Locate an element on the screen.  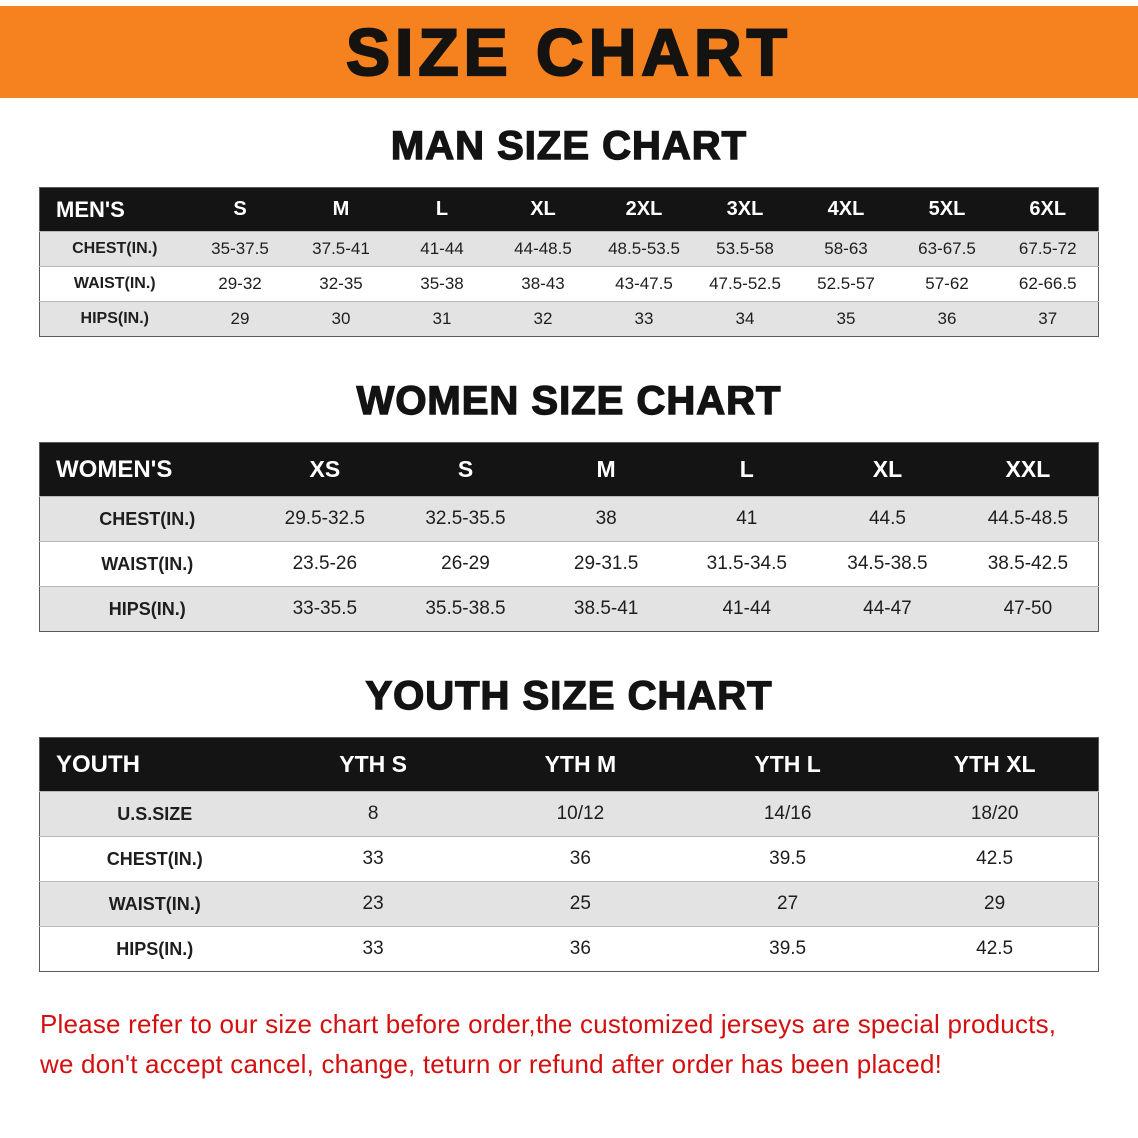
size-value-cell: 63-67.5 is located at coordinates (947, 249).